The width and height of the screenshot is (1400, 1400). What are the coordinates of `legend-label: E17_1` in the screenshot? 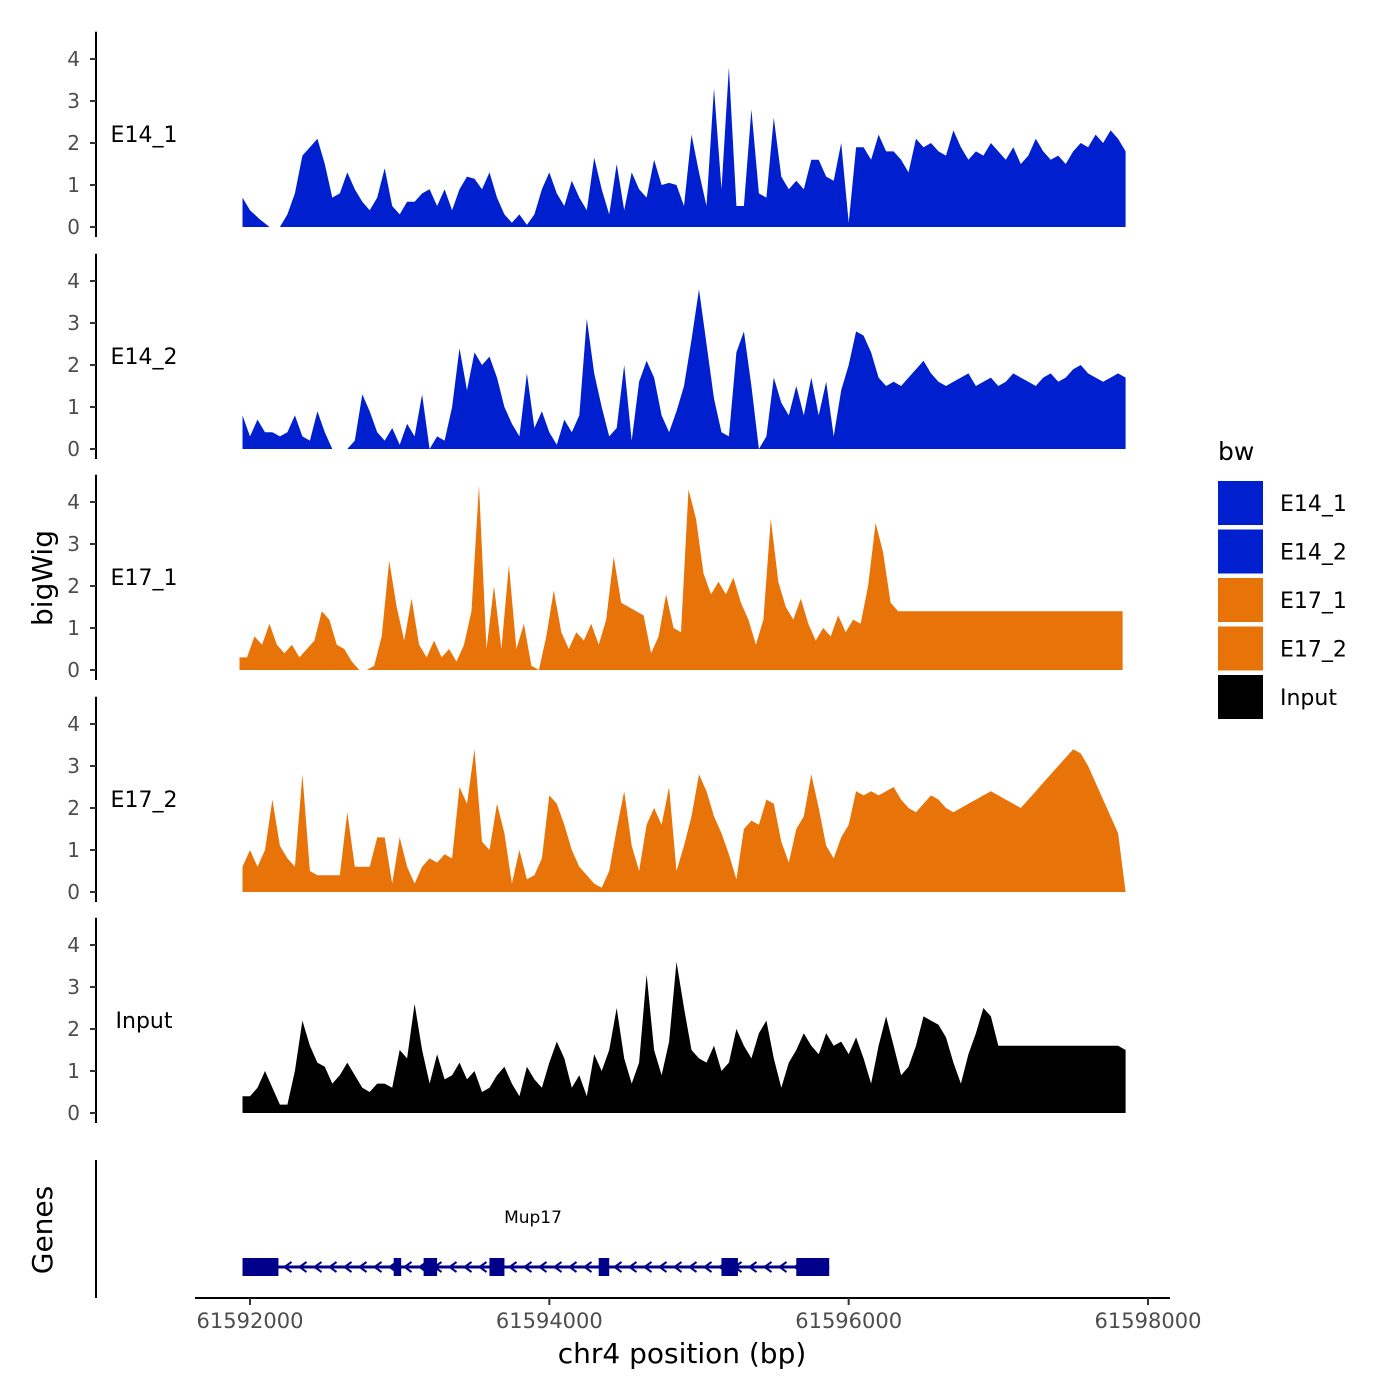 It's located at (1313, 601).